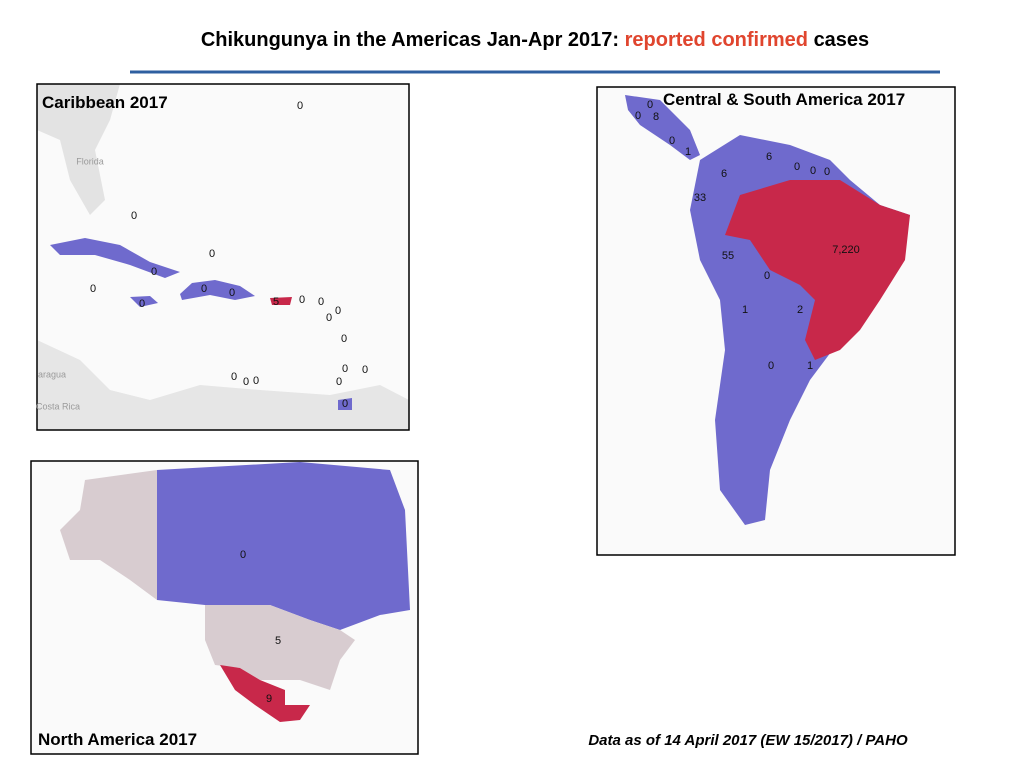  What do you see at coordinates (108, 535) in the screenshot?
I see `alaska` at bounding box center [108, 535].